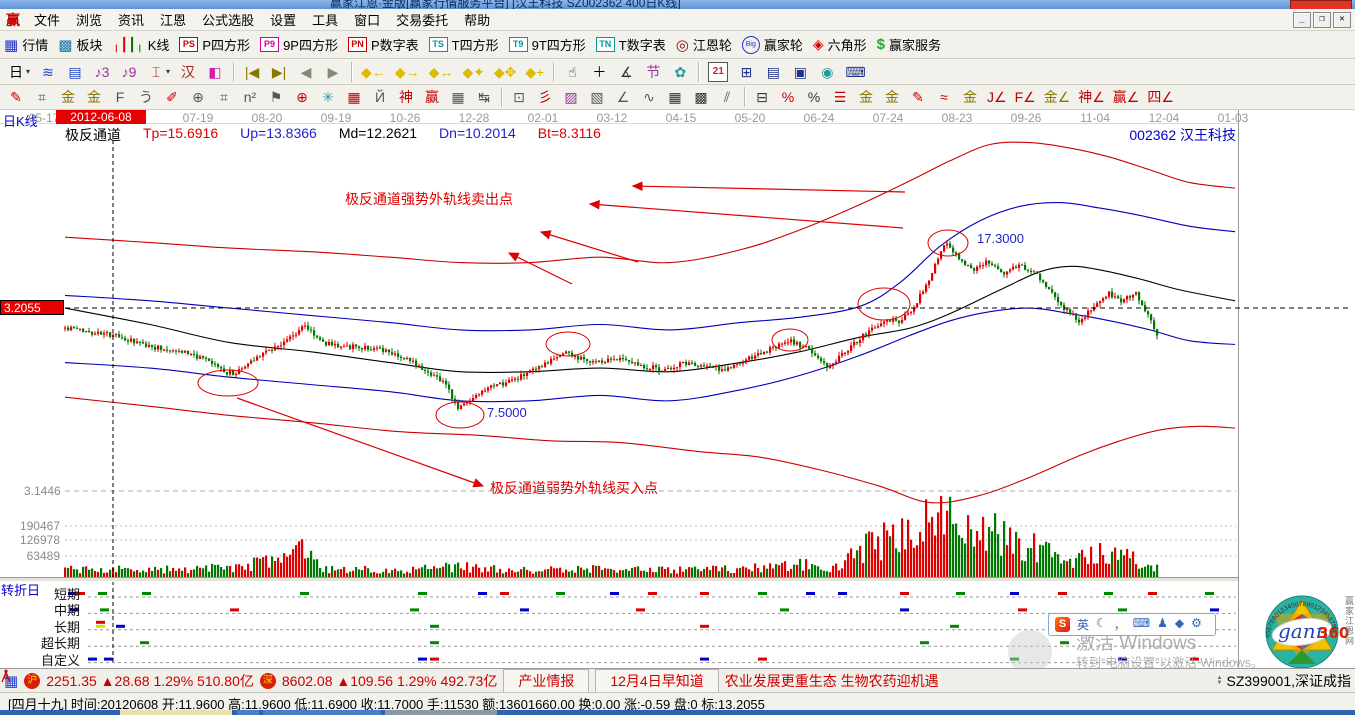 Image resolution: width=1355 pixels, height=715 pixels. What do you see at coordinates (1126, 97) in the screenshot?
I see `win-angle-button: 赢∠` at bounding box center [1126, 97].